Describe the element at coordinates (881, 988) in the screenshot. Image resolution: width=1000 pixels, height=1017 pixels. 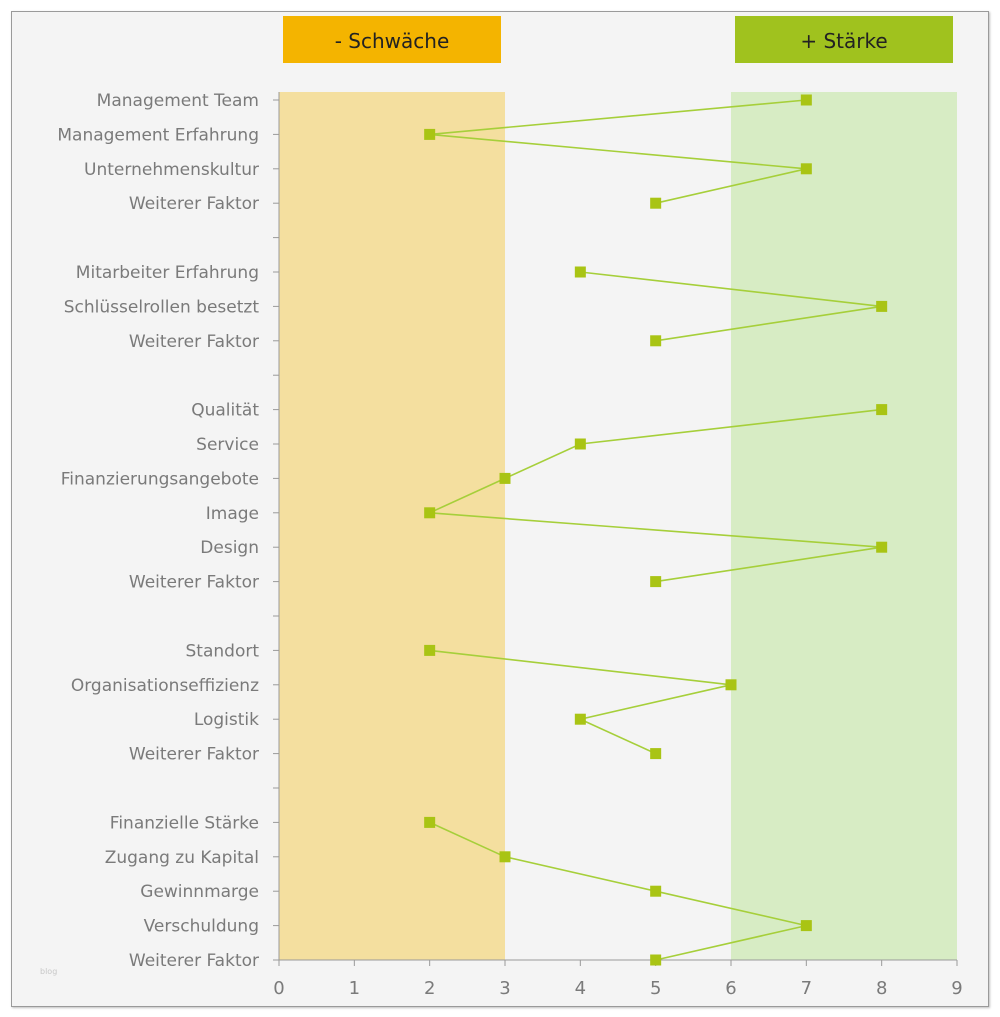
I see `x-tick-label-8: 8` at that location.